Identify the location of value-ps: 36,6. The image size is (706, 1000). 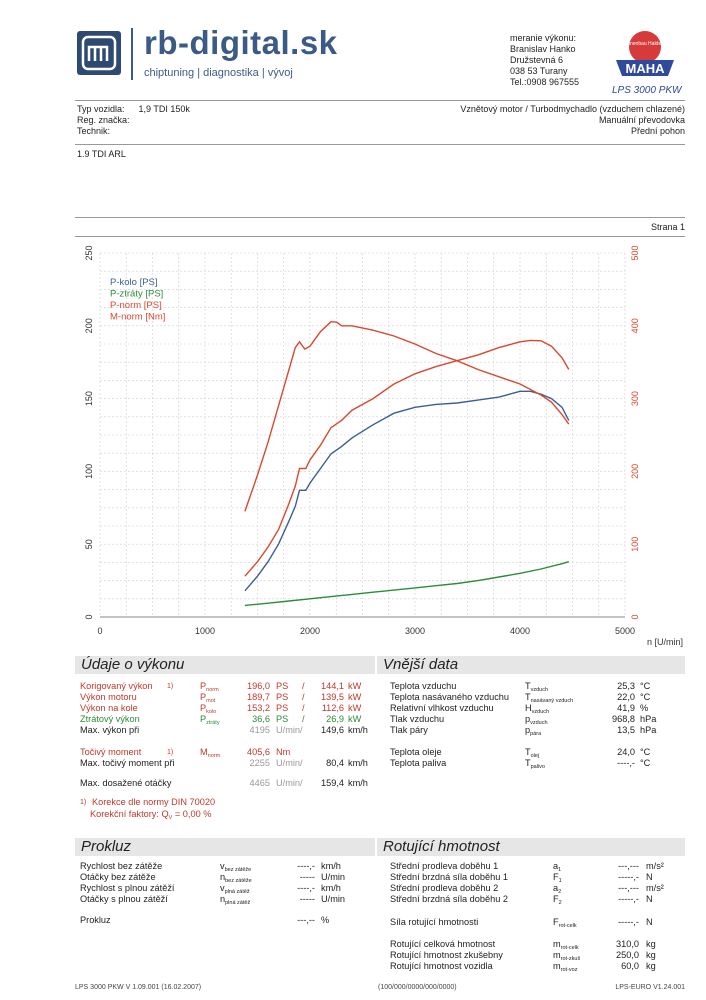
(261, 719).